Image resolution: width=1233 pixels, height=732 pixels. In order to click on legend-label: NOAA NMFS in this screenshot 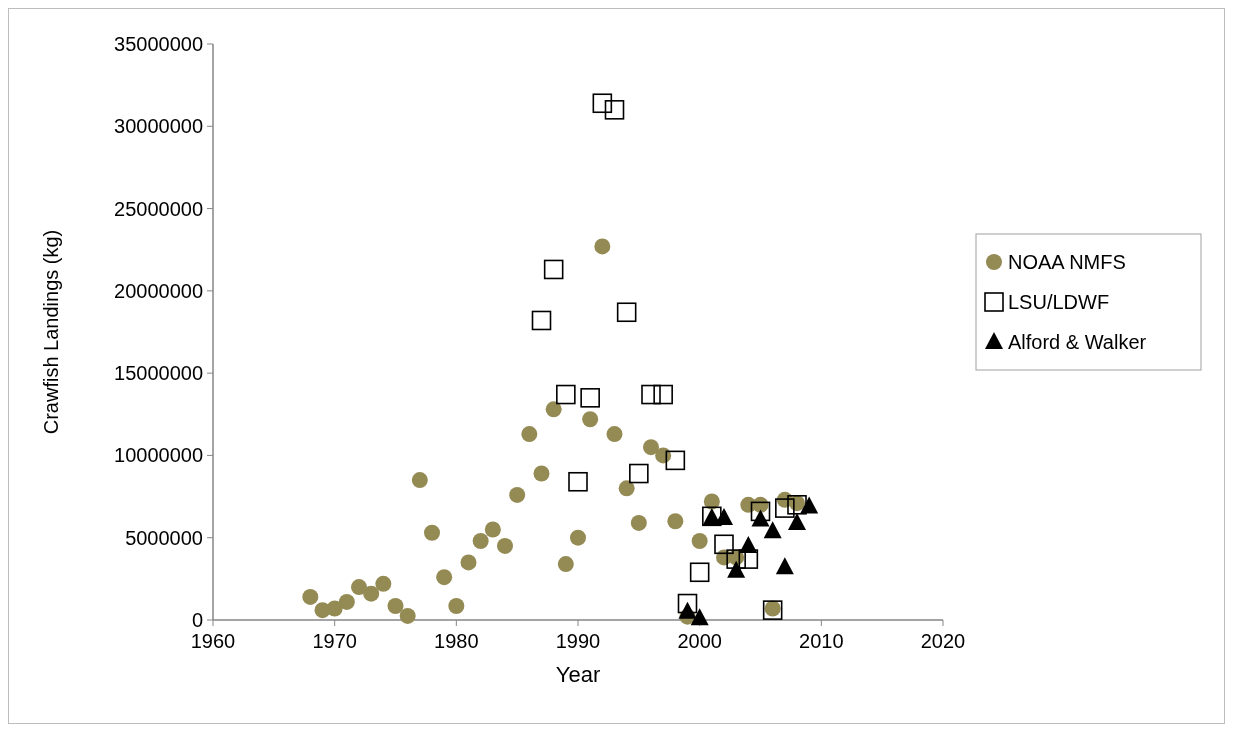, I will do `click(1067, 262)`.